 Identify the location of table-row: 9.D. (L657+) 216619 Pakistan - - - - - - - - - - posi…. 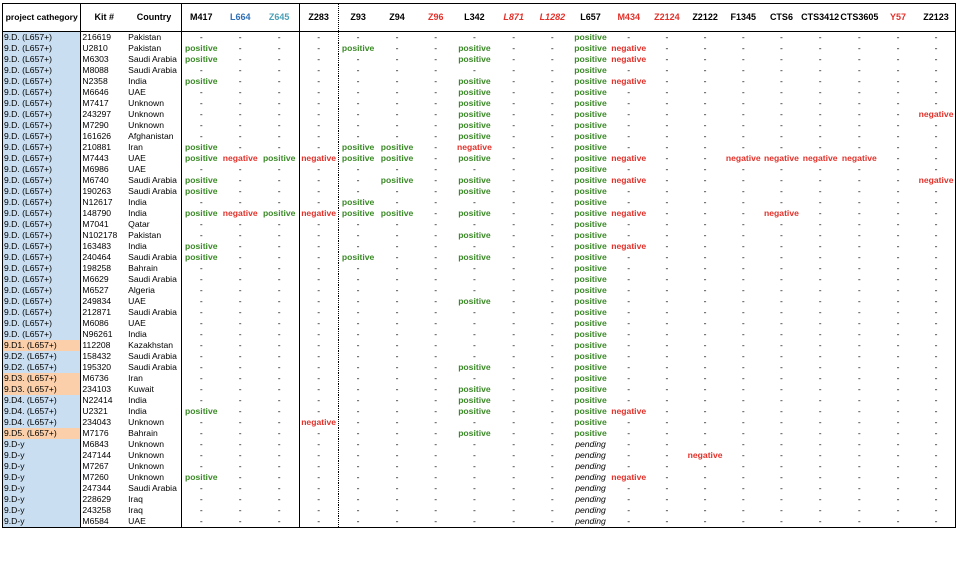
(479, 37).